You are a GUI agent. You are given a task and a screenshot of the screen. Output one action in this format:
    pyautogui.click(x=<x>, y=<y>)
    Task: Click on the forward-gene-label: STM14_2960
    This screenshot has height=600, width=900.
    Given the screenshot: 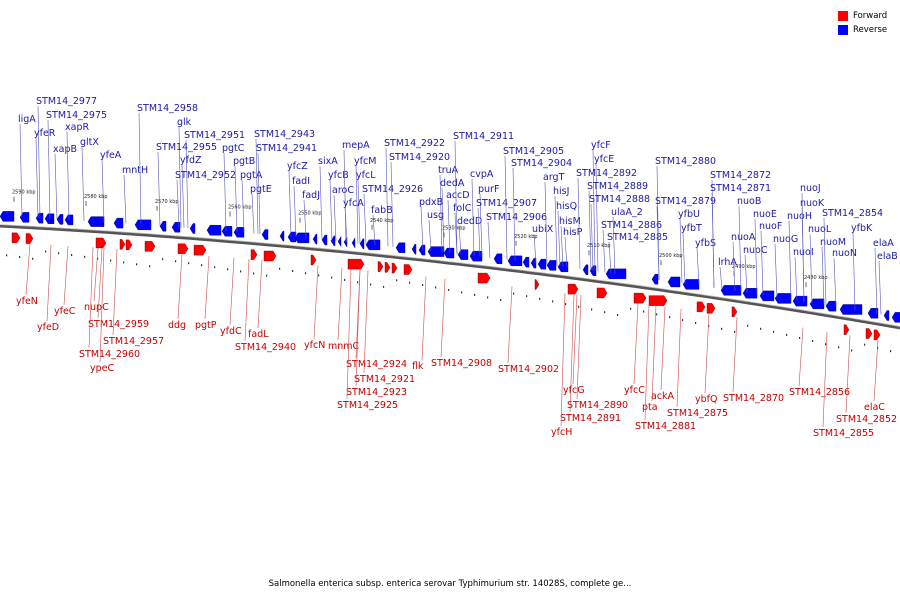 What is the action you would take?
    pyautogui.click(x=109, y=354)
    